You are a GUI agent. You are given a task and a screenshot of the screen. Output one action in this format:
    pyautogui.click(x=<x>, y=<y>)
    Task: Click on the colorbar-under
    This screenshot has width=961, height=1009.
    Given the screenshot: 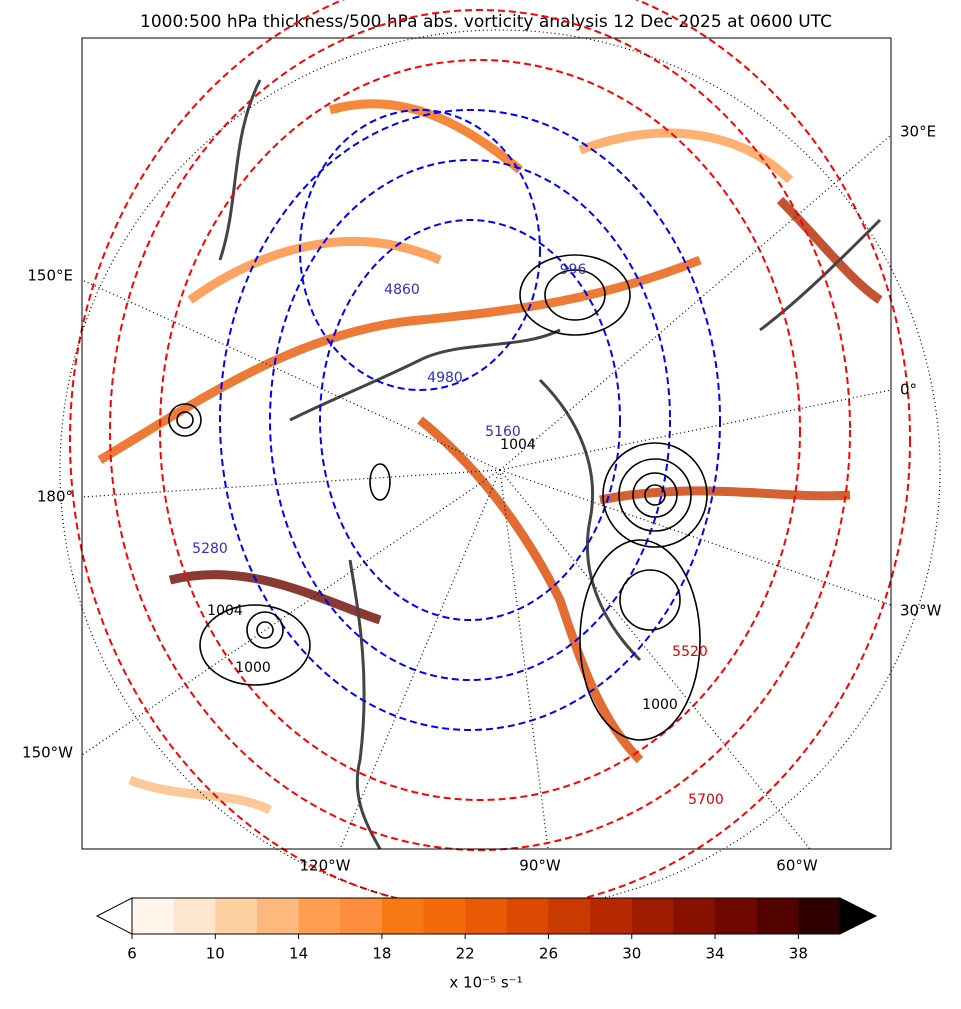 What is the action you would take?
    pyautogui.click(x=114, y=916)
    